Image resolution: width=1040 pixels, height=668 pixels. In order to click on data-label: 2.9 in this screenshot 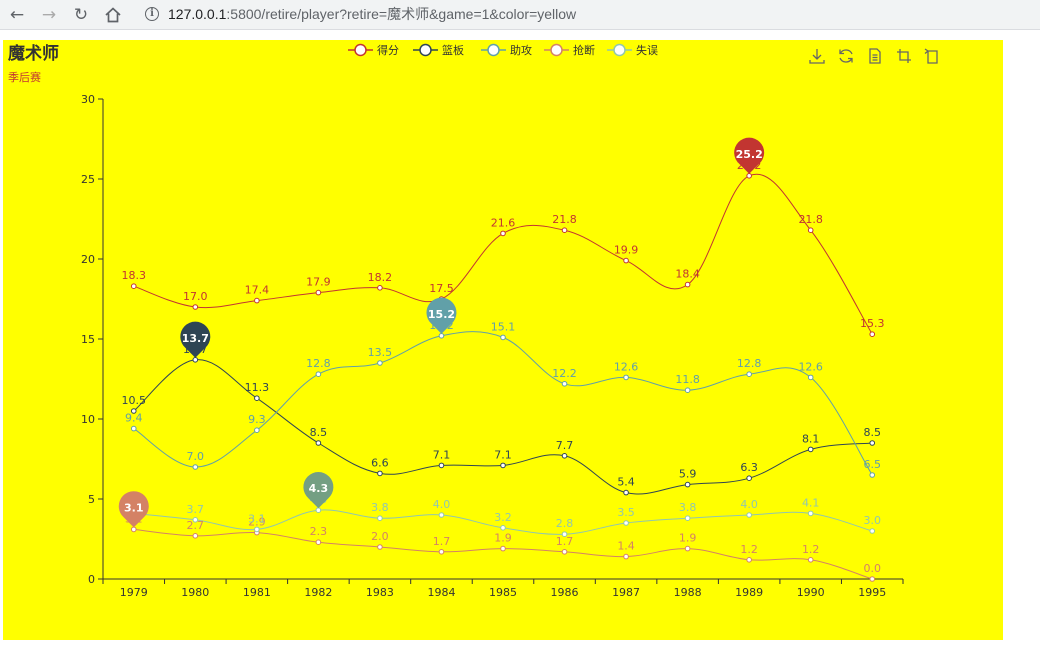, I will do `click(257, 522)`.